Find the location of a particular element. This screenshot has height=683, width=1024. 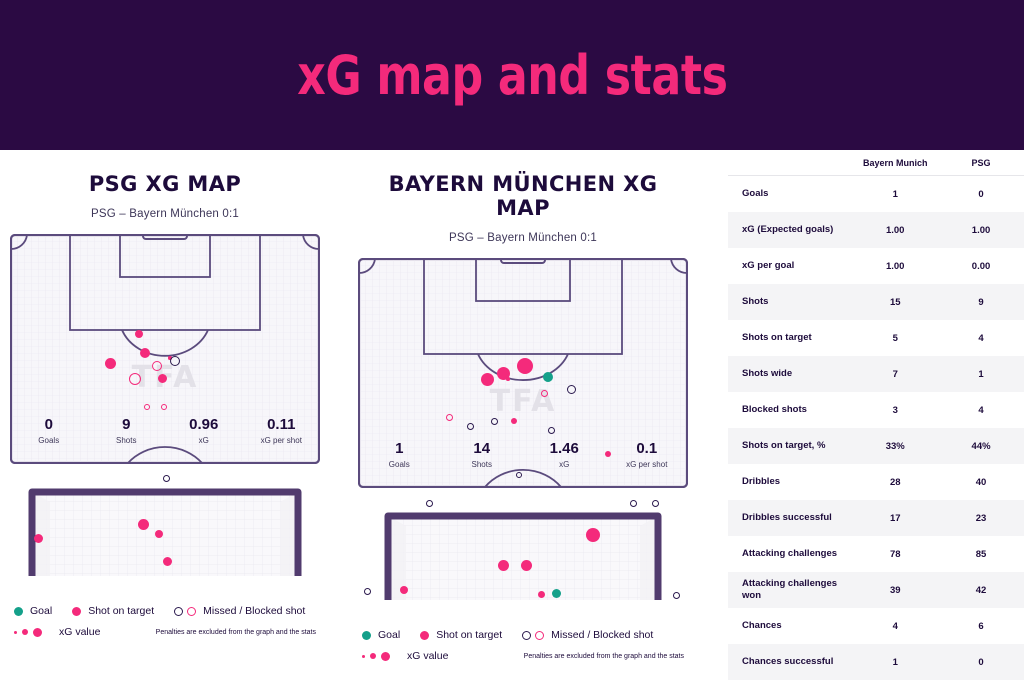

bayern-pitch: TFA 1 is located at coordinates (523, 373).